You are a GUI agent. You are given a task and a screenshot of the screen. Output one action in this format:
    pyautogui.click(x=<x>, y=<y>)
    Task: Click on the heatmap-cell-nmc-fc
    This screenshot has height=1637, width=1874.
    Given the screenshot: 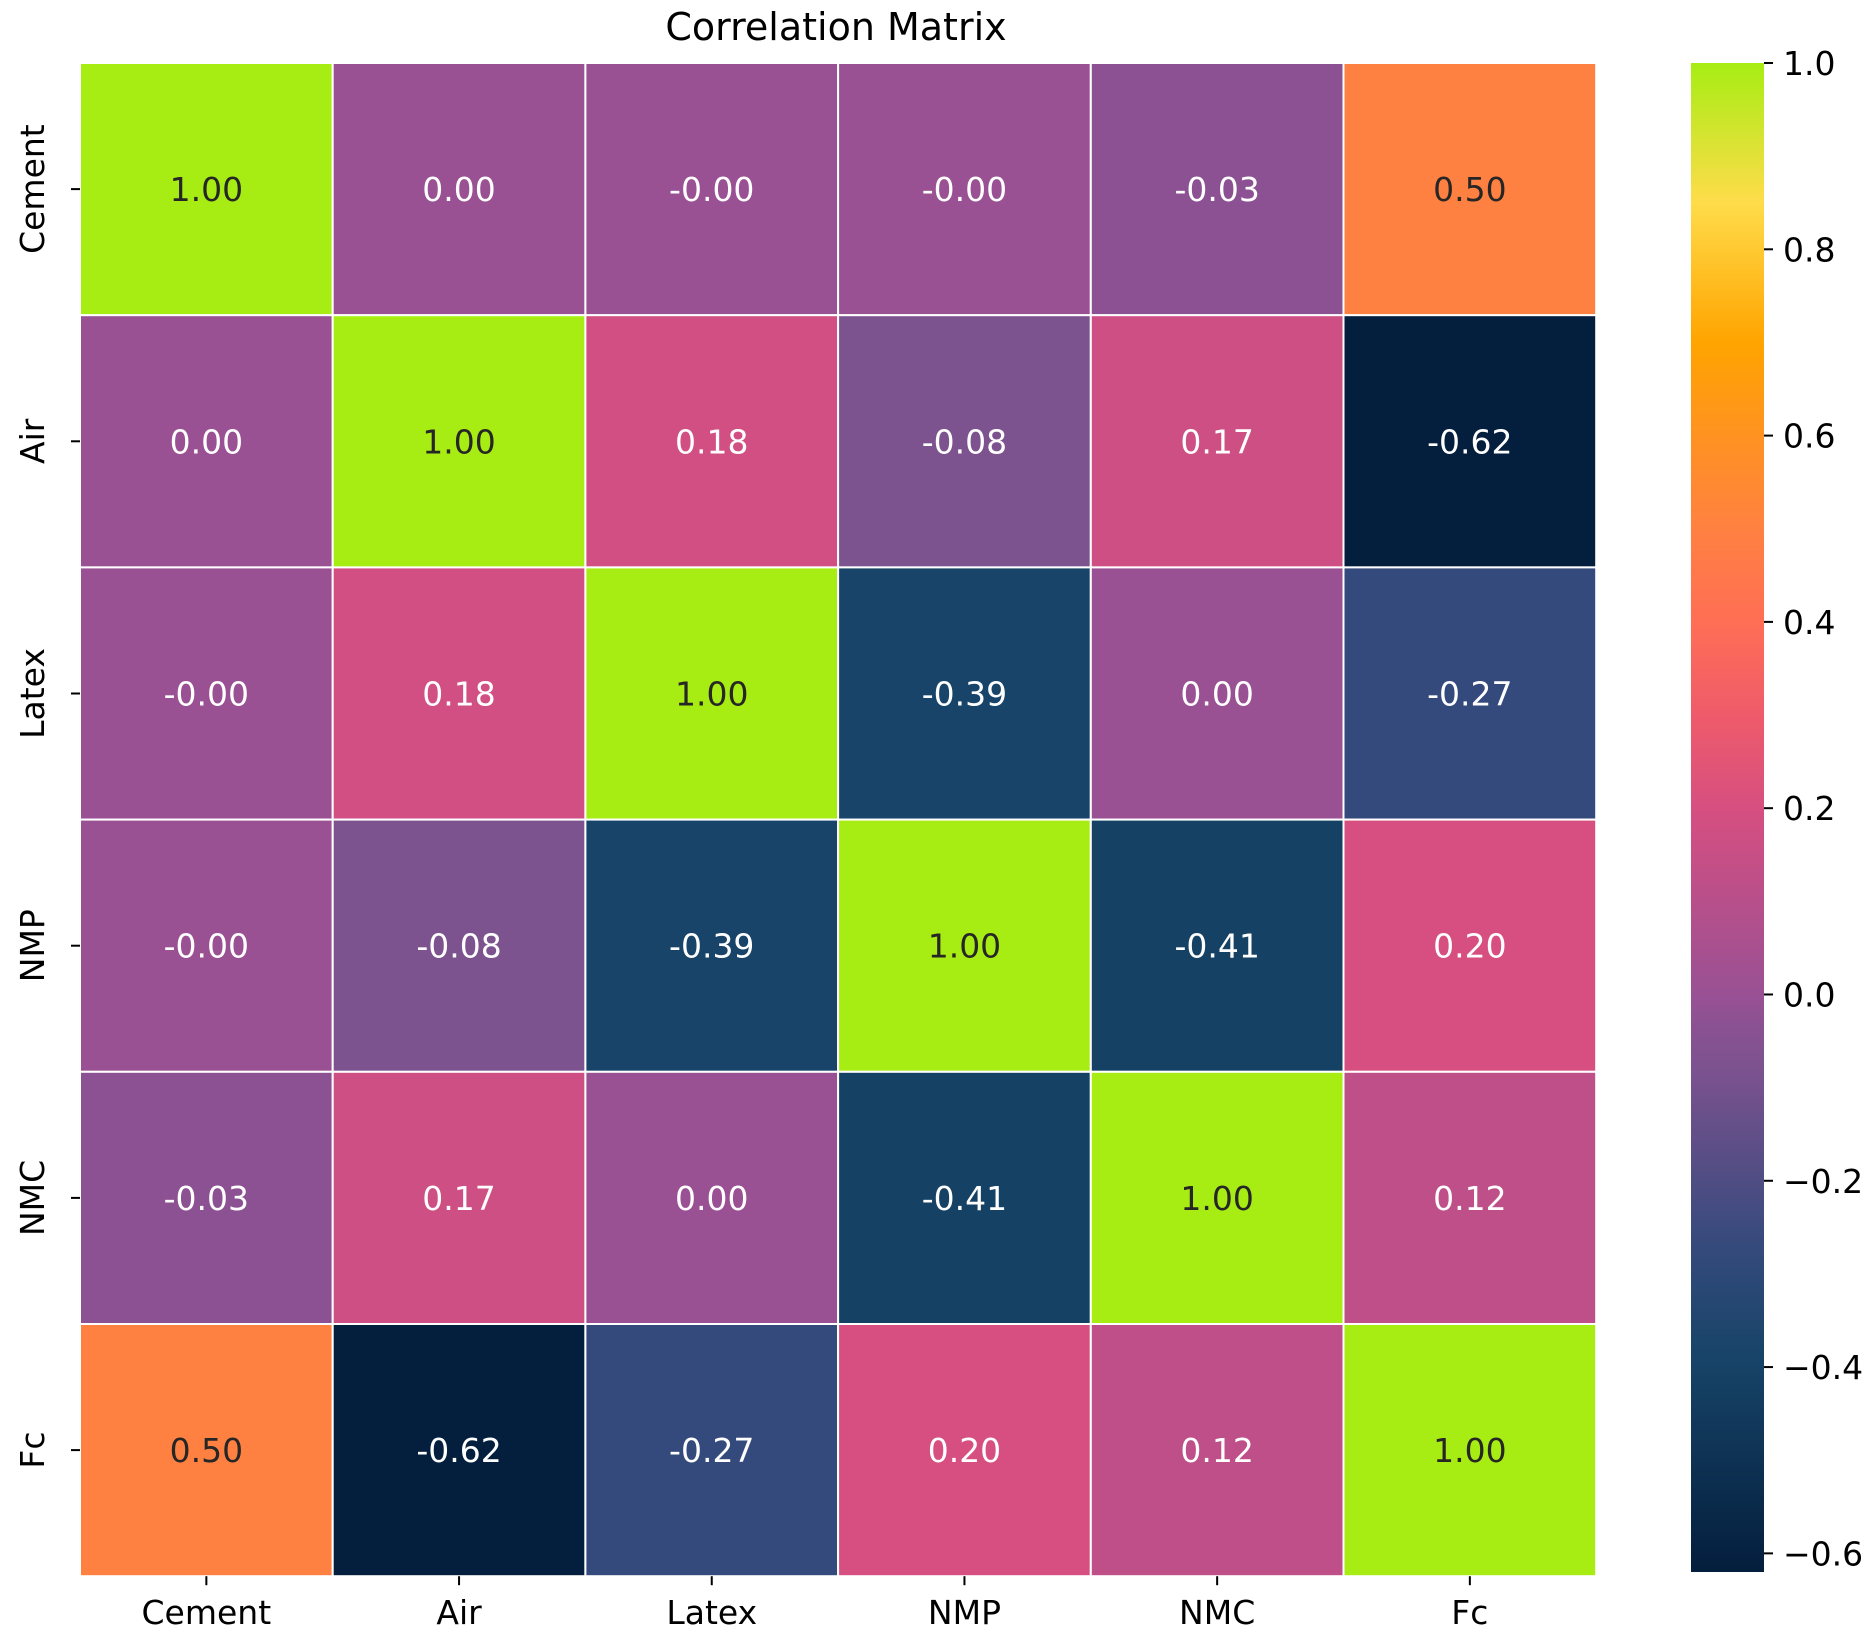 What is the action you would take?
    pyautogui.click(x=1470, y=1198)
    